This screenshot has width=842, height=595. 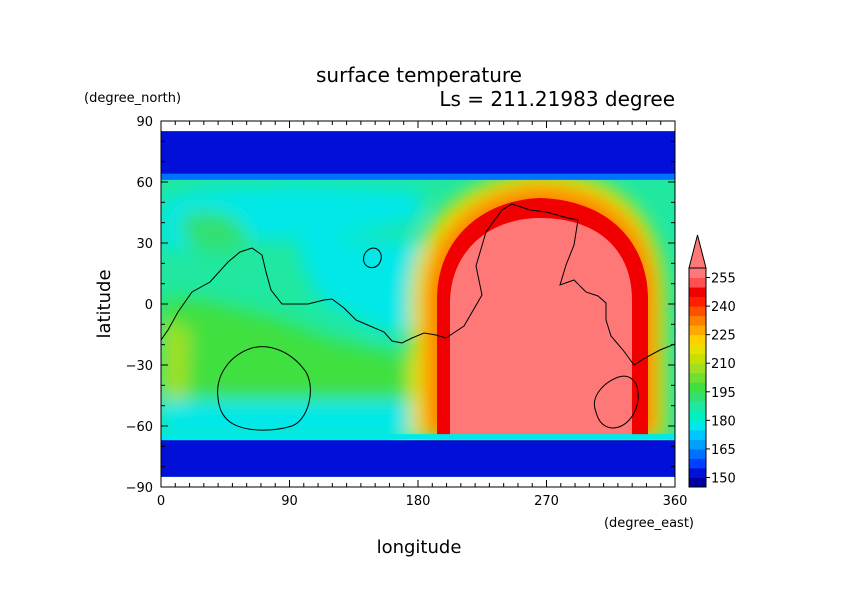 I want to click on y-tick-label: −90, so click(x=139, y=488).